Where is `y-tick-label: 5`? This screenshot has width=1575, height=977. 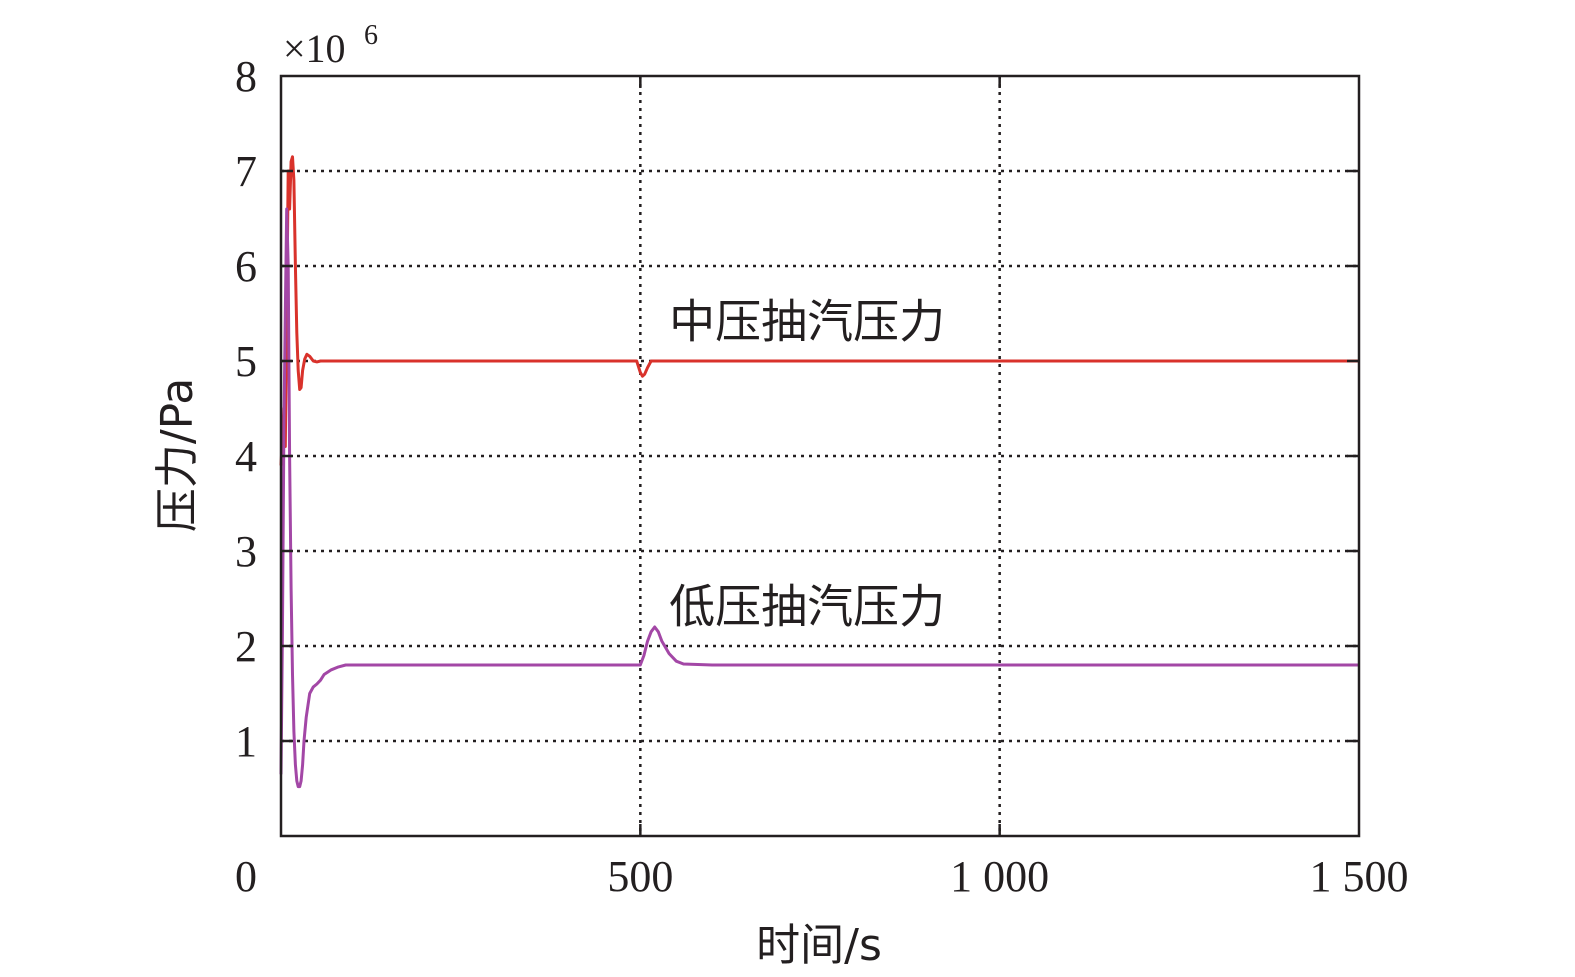 y-tick-label: 5 is located at coordinates (246, 361).